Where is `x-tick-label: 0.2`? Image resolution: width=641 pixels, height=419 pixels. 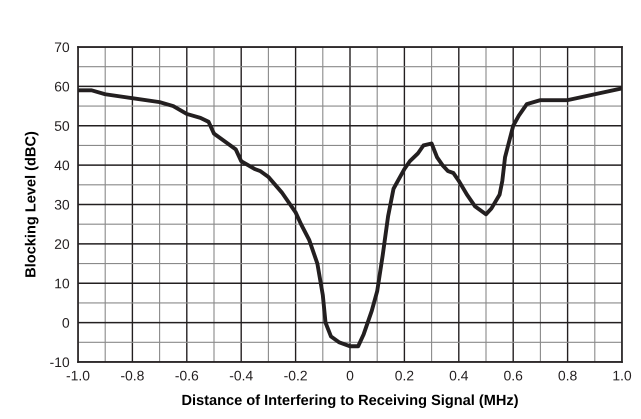
x-tick-label: 0.2 is located at coordinates (404, 375).